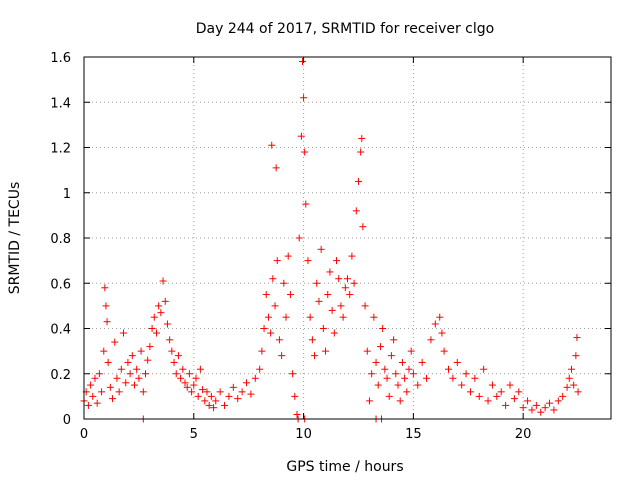  I want to click on y-axis-label: SRMTID / TECUs, so click(15, 238).